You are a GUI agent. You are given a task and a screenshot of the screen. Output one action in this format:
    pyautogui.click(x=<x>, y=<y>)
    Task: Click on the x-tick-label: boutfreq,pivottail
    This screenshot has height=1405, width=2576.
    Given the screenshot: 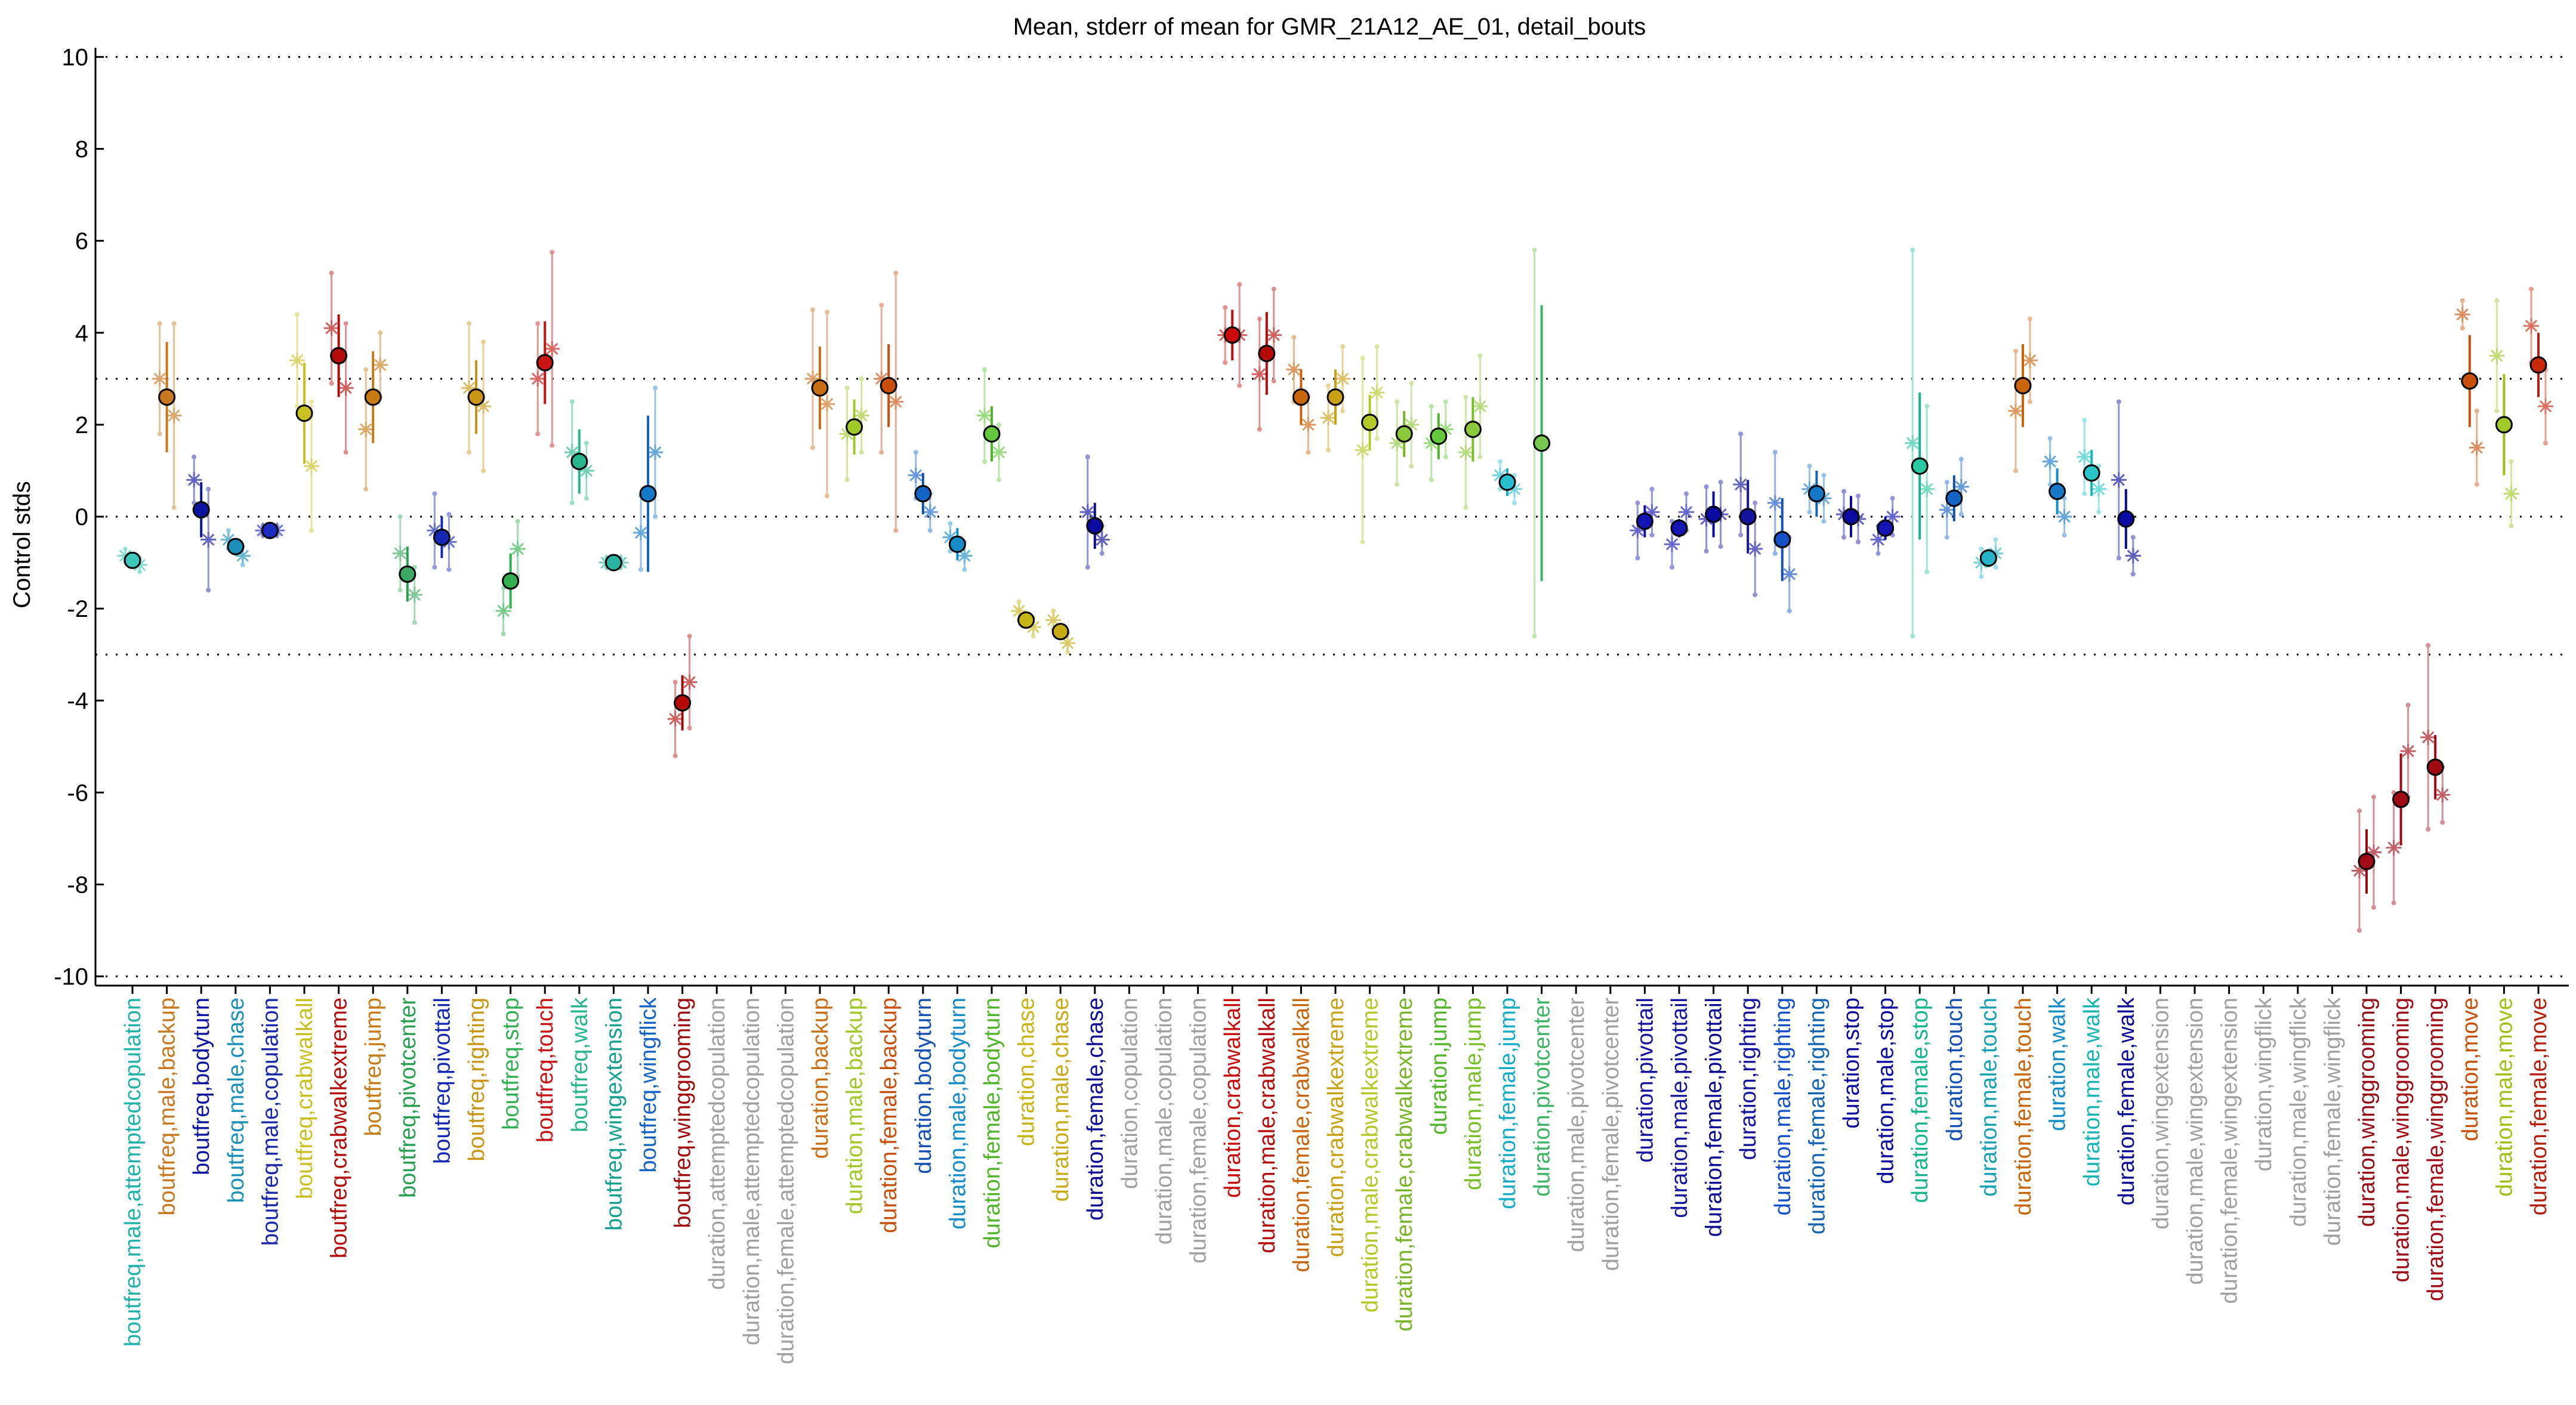 What is the action you would take?
    pyautogui.click(x=443, y=1081)
    